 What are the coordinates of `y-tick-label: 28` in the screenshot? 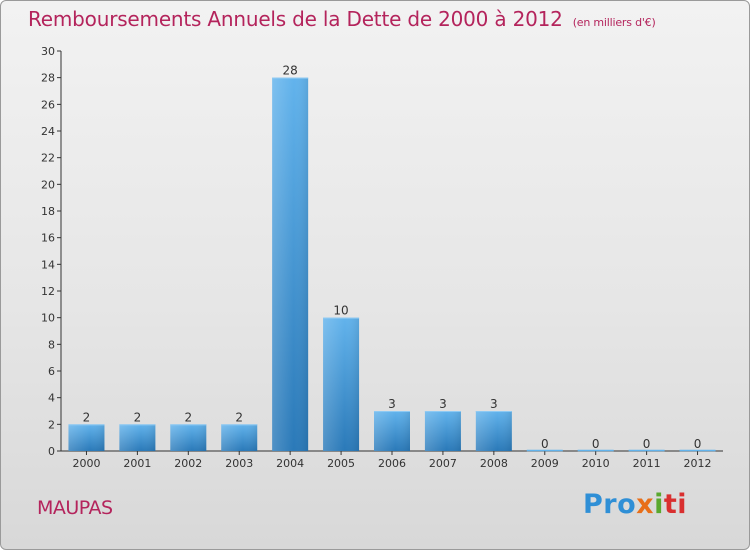 It's located at (48, 78).